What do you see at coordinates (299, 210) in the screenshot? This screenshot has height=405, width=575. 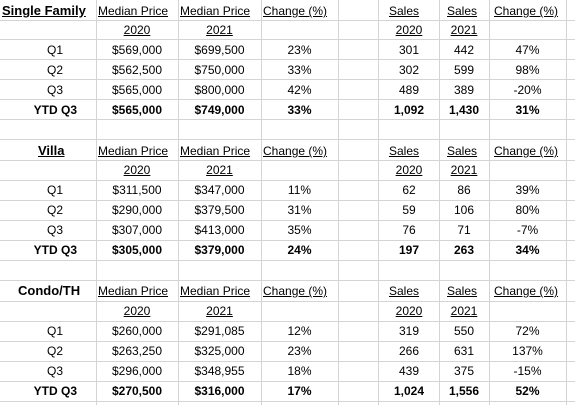 I see `price-change: 31%` at bounding box center [299, 210].